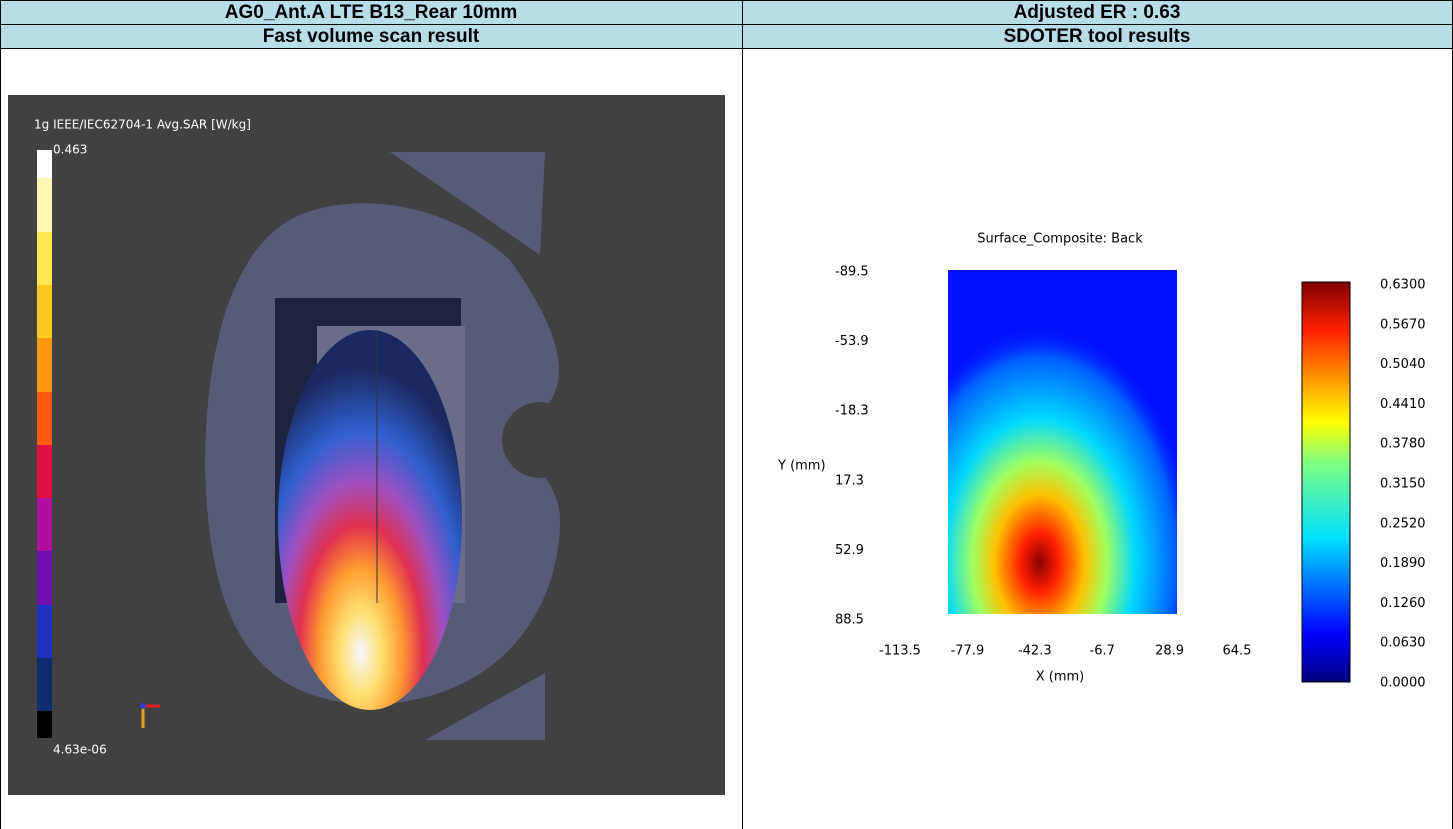  What do you see at coordinates (150, 715) in the screenshot?
I see `axes-icon` at bounding box center [150, 715].